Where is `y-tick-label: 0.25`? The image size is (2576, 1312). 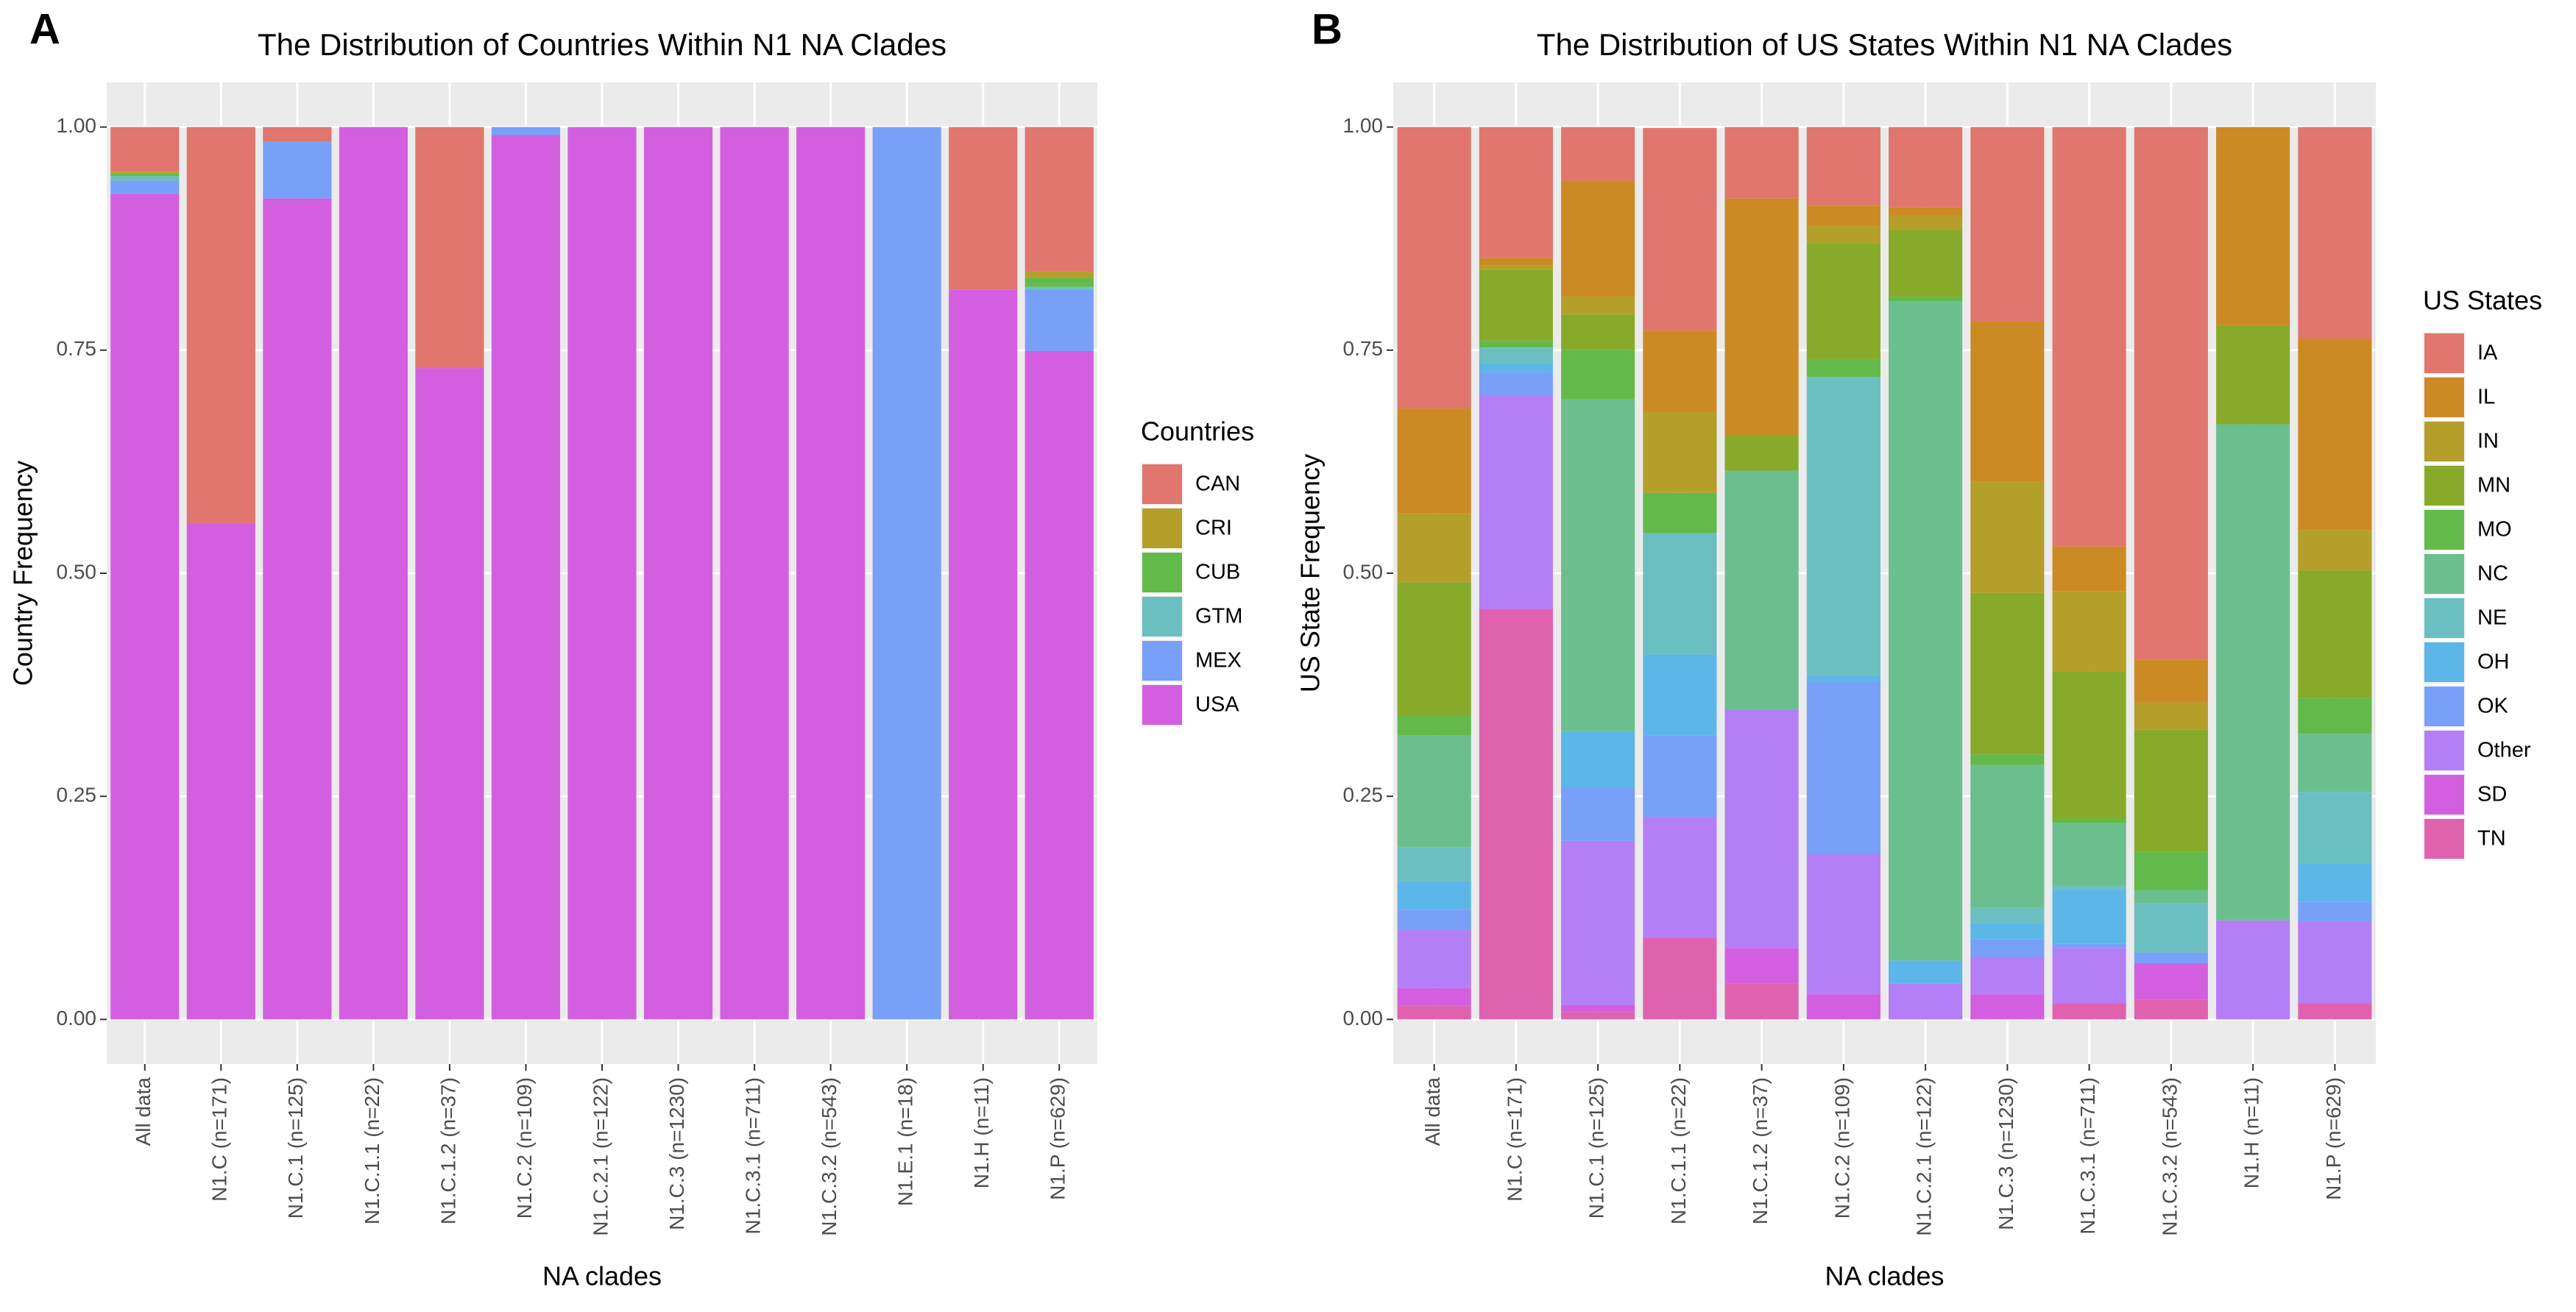 y-tick-label: 0.25 is located at coordinates (1363, 795).